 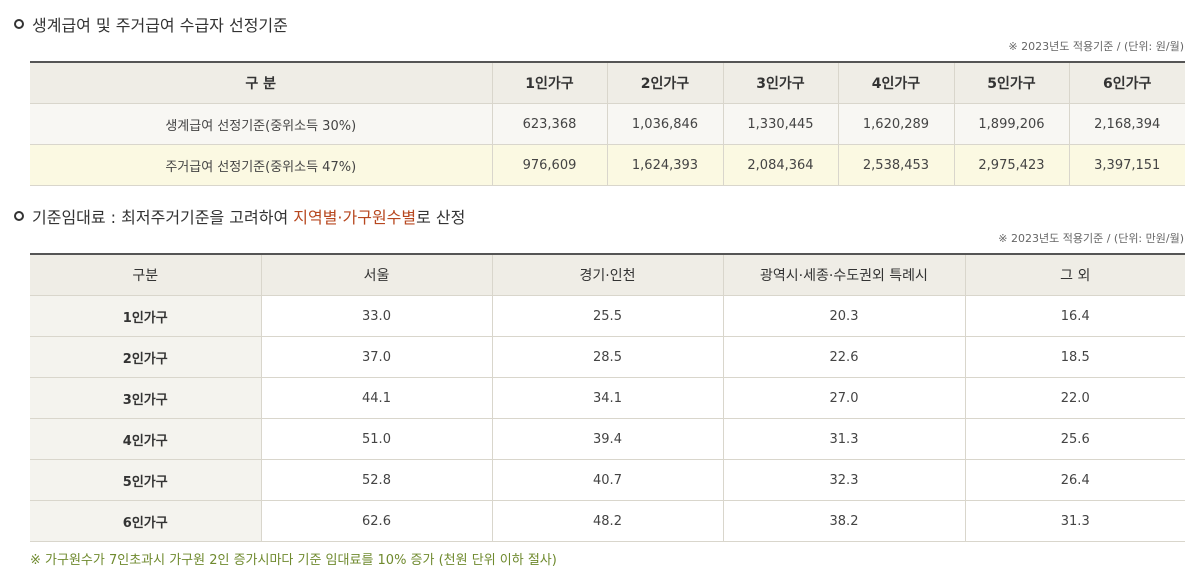 I want to click on section2-title: 기준임대료 : 최저주거기준을 고려하여 지역별·가구원수별 로 산정, so click(x=239, y=216).